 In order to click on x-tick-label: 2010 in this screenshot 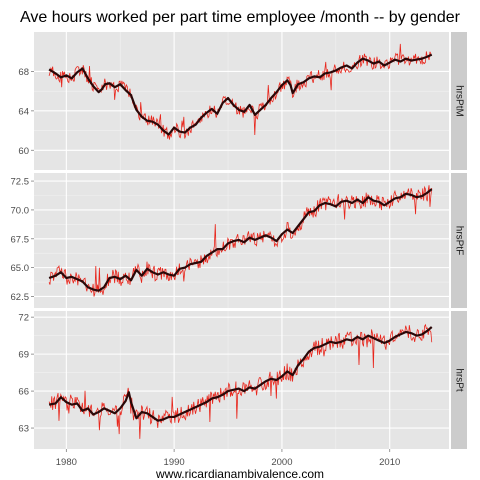, I will do `click(389, 462)`.